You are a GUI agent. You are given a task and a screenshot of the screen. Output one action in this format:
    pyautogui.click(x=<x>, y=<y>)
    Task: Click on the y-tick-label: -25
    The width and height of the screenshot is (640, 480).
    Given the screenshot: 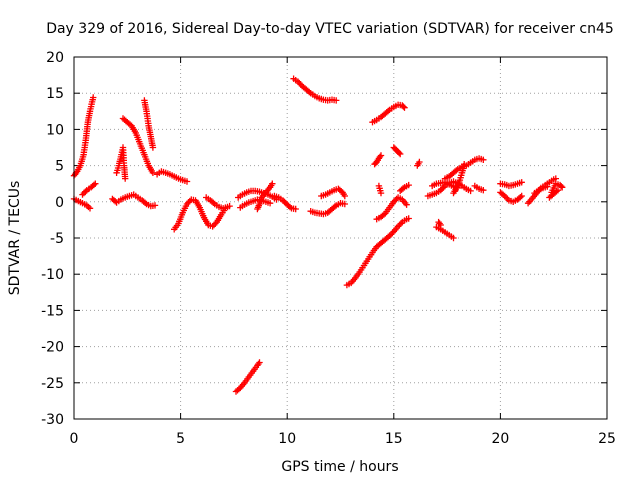 What is the action you would take?
    pyautogui.click(x=52, y=384)
    